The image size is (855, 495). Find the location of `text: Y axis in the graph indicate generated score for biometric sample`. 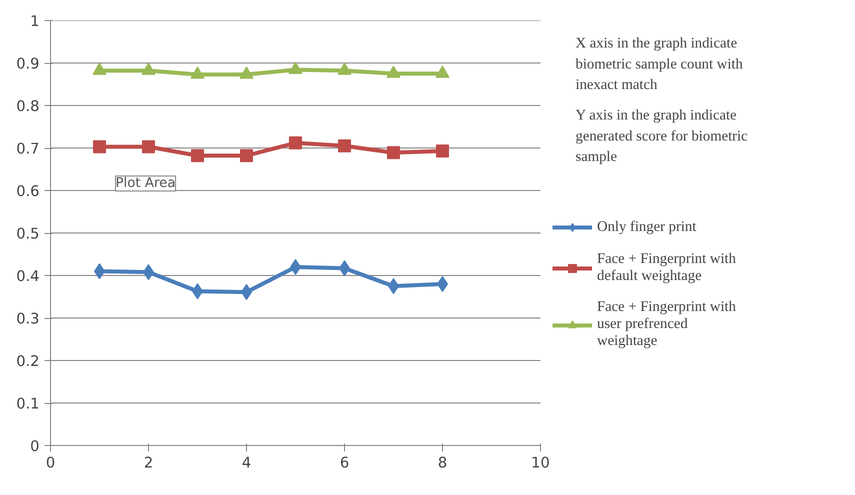

text: Y axis in the graph indicate generated score for biometric sample is located at coordinates (662, 137).